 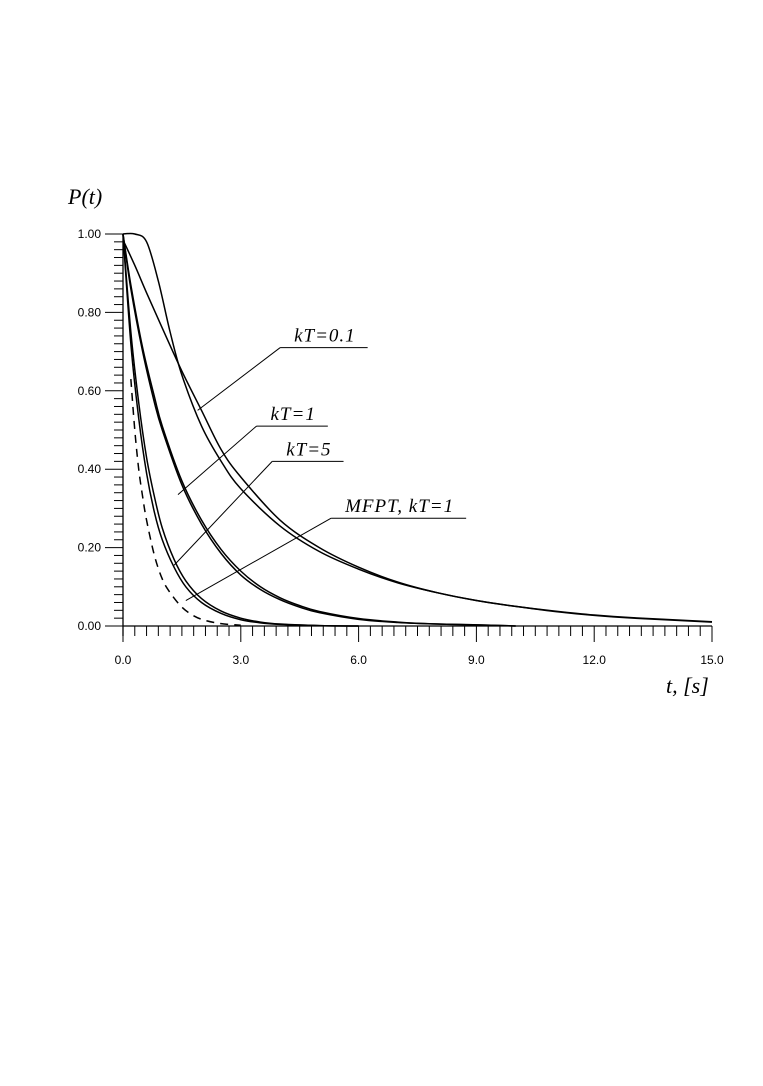 I want to click on x-tick-label: 12.0, so click(x=595, y=660).